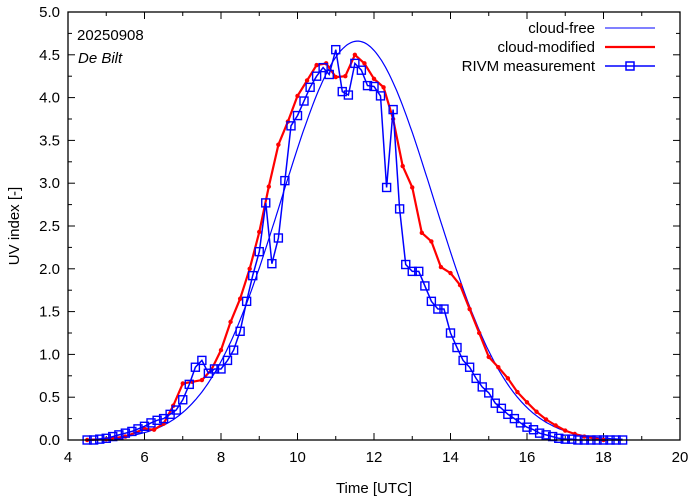  Describe the element at coordinates (49, 12) in the screenshot. I see `y-tick-label: 5.0` at that location.